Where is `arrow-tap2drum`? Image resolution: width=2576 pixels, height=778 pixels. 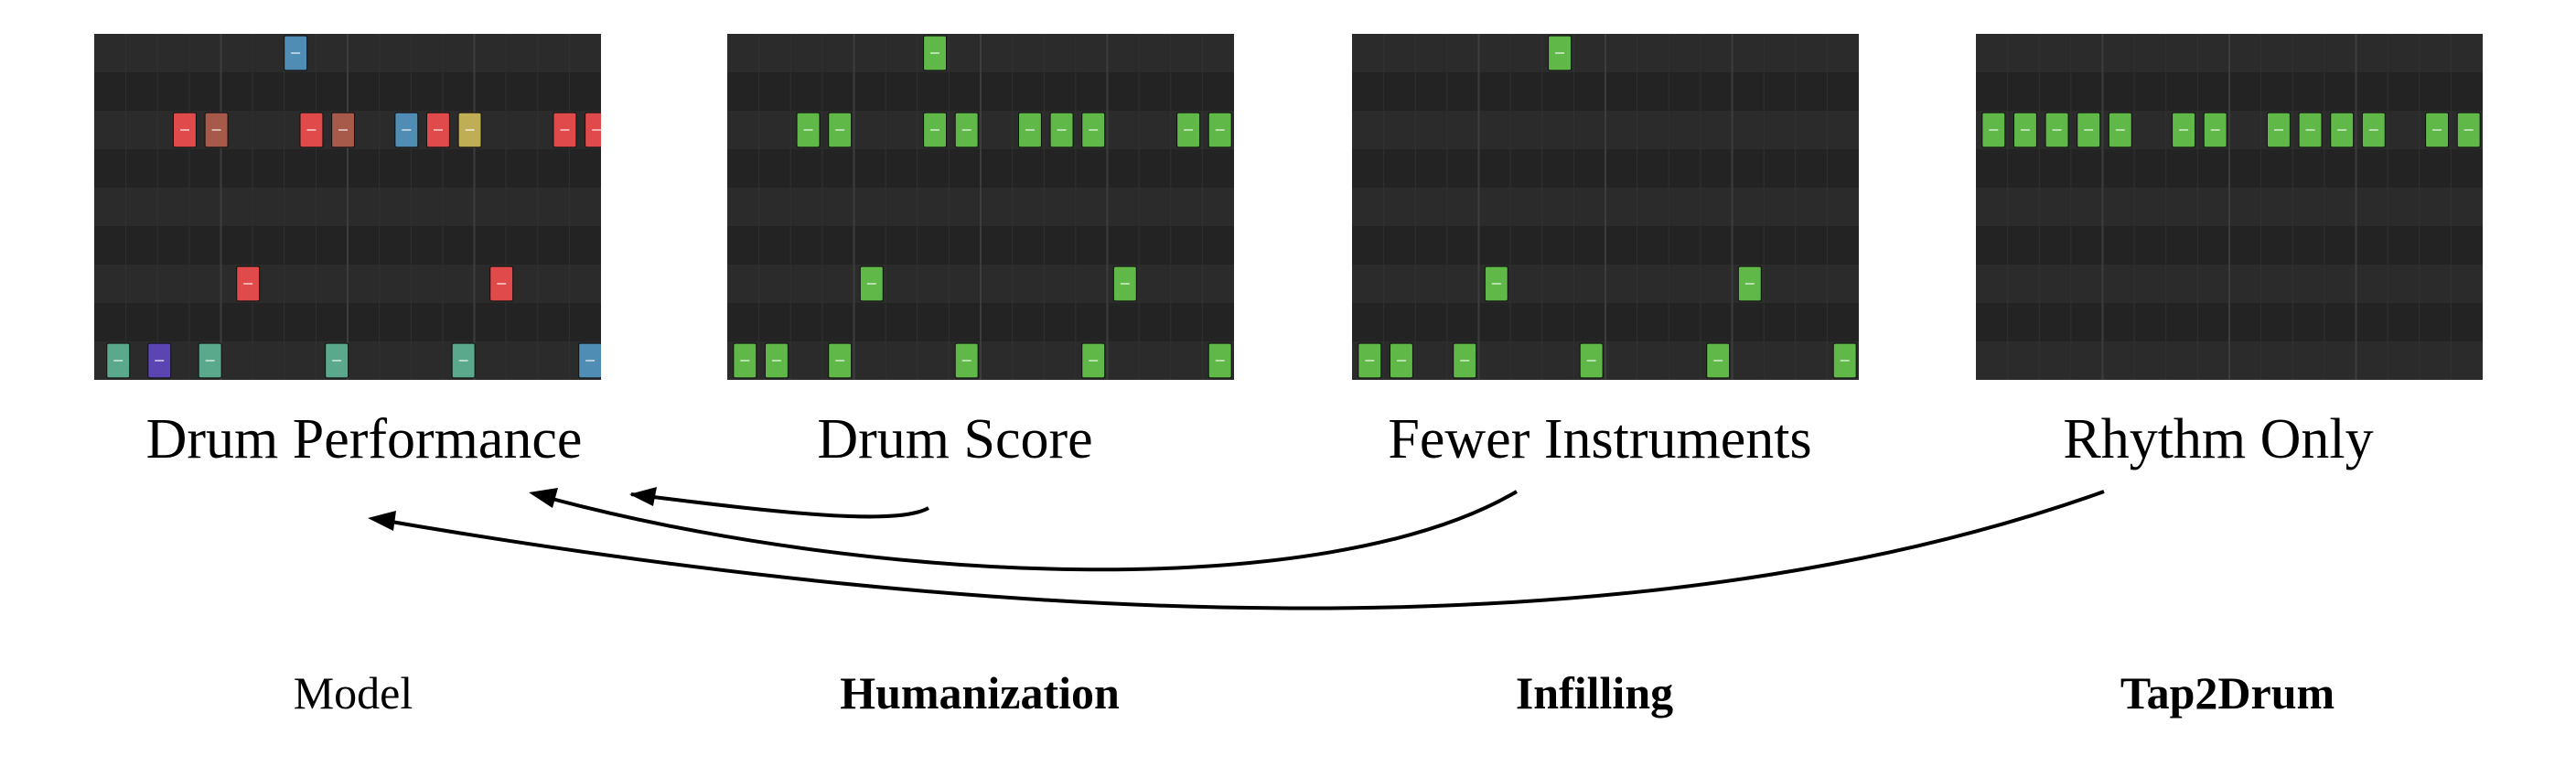 arrow-tap2drum is located at coordinates (1240, 550).